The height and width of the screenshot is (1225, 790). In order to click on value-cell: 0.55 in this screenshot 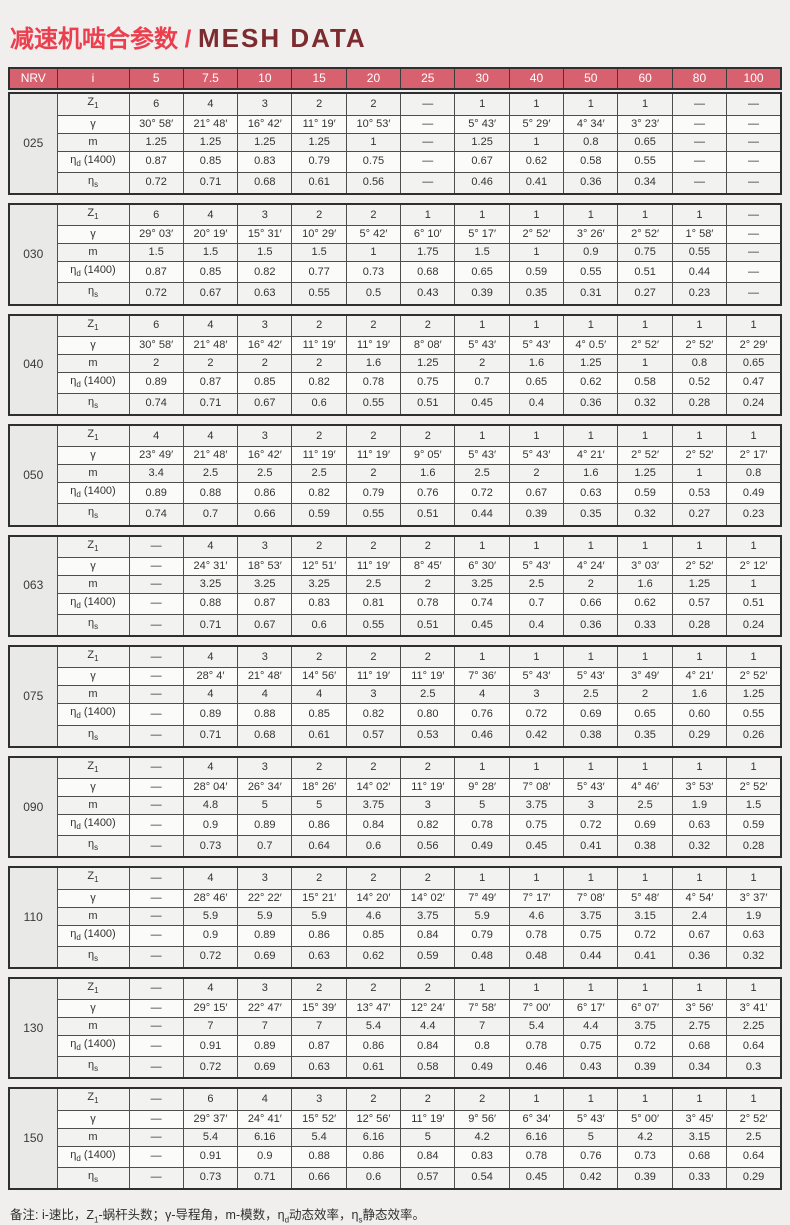, I will do `click(373, 625)`.